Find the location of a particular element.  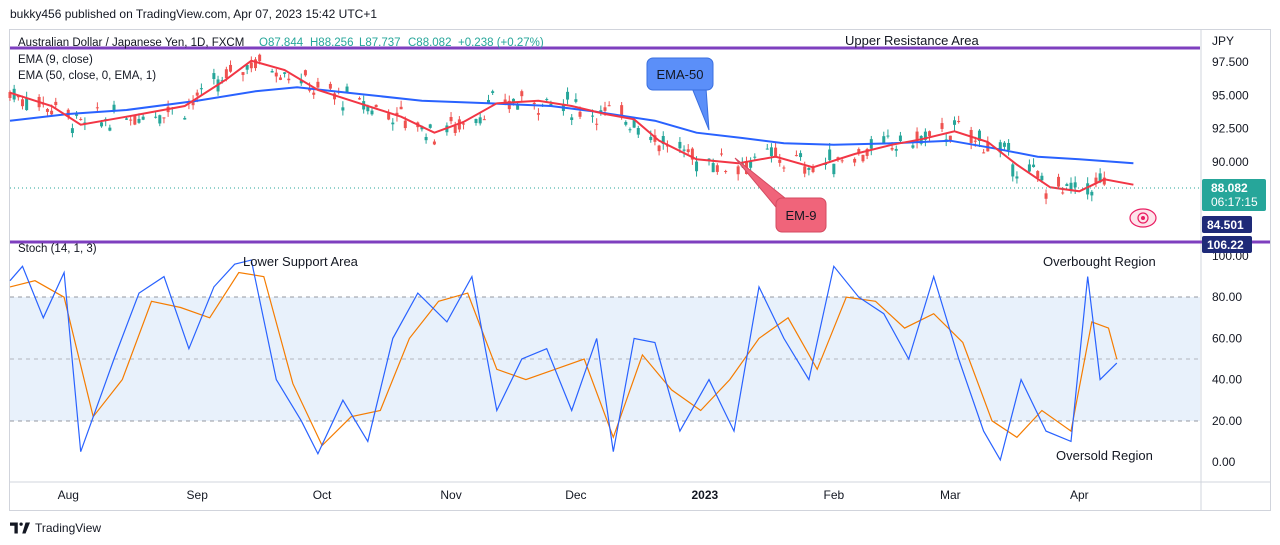

countdown-timer: 06:17:15 is located at coordinates (1234, 202).